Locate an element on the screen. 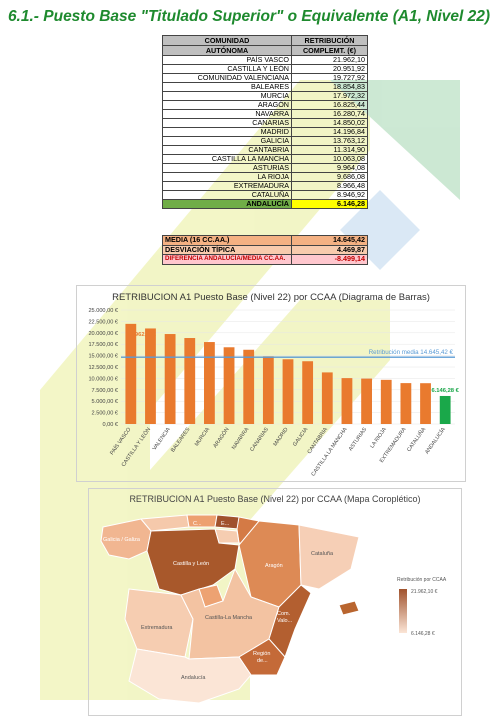 The height and width of the screenshot is (722, 498). y-tick-label: 17.500,00 € is located at coordinates (103, 345).